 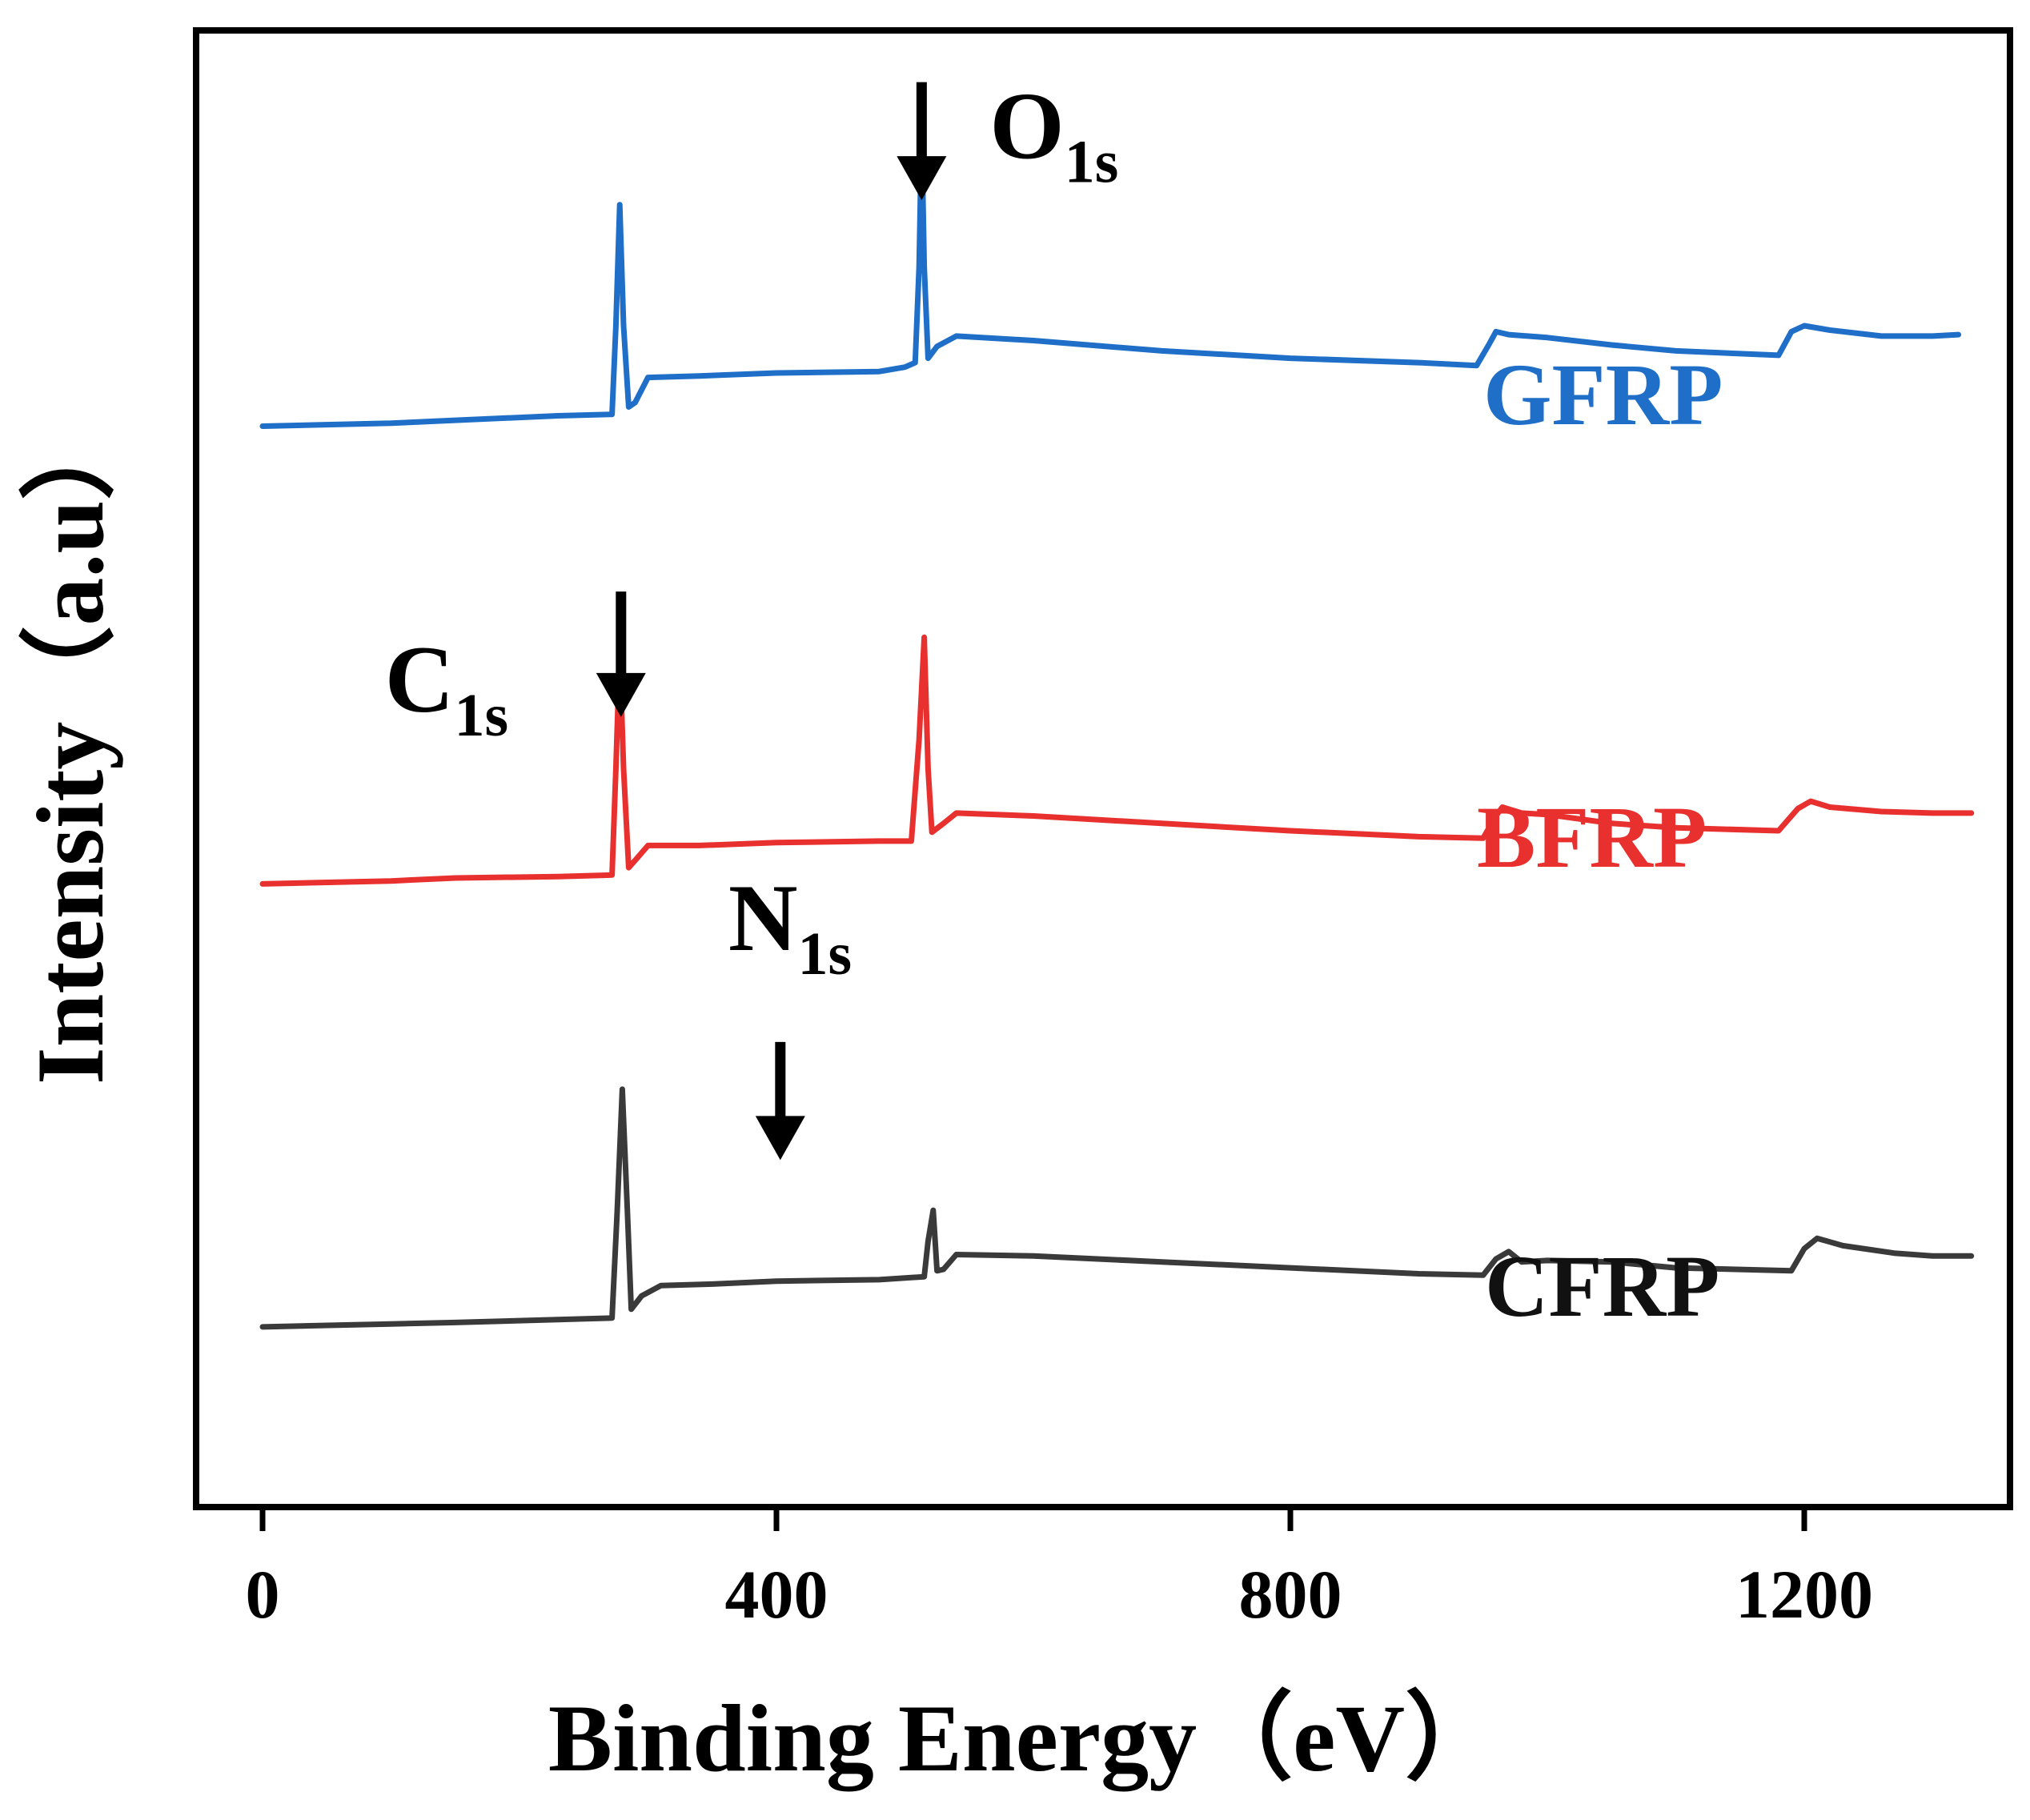 What do you see at coordinates (790, 926) in the screenshot?
I see `peak-label-n1s: N1s` at bounding box center [790, 926].